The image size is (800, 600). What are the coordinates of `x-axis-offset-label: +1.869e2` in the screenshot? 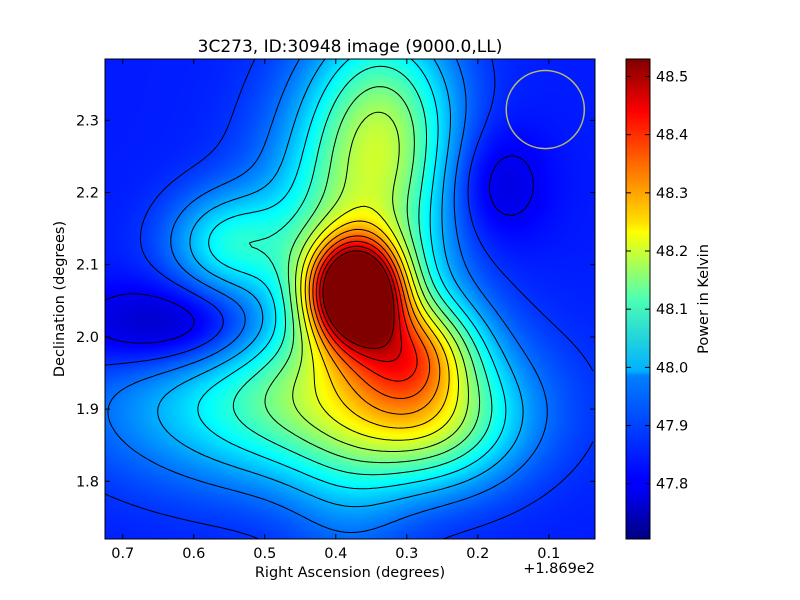 It's located at (559, 569).